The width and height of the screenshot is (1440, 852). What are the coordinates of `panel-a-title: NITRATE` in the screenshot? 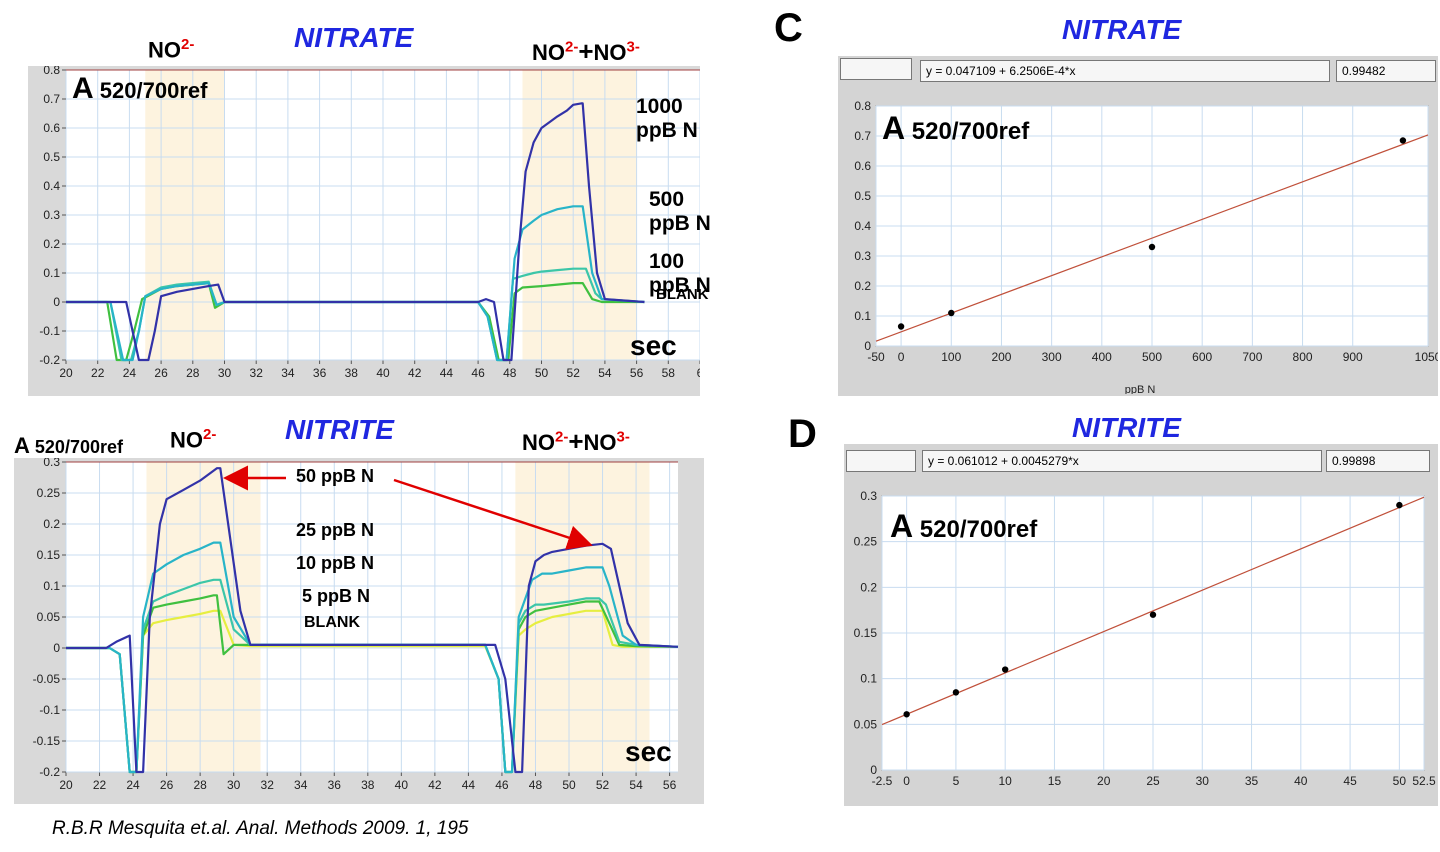 It's located at (354, 37).